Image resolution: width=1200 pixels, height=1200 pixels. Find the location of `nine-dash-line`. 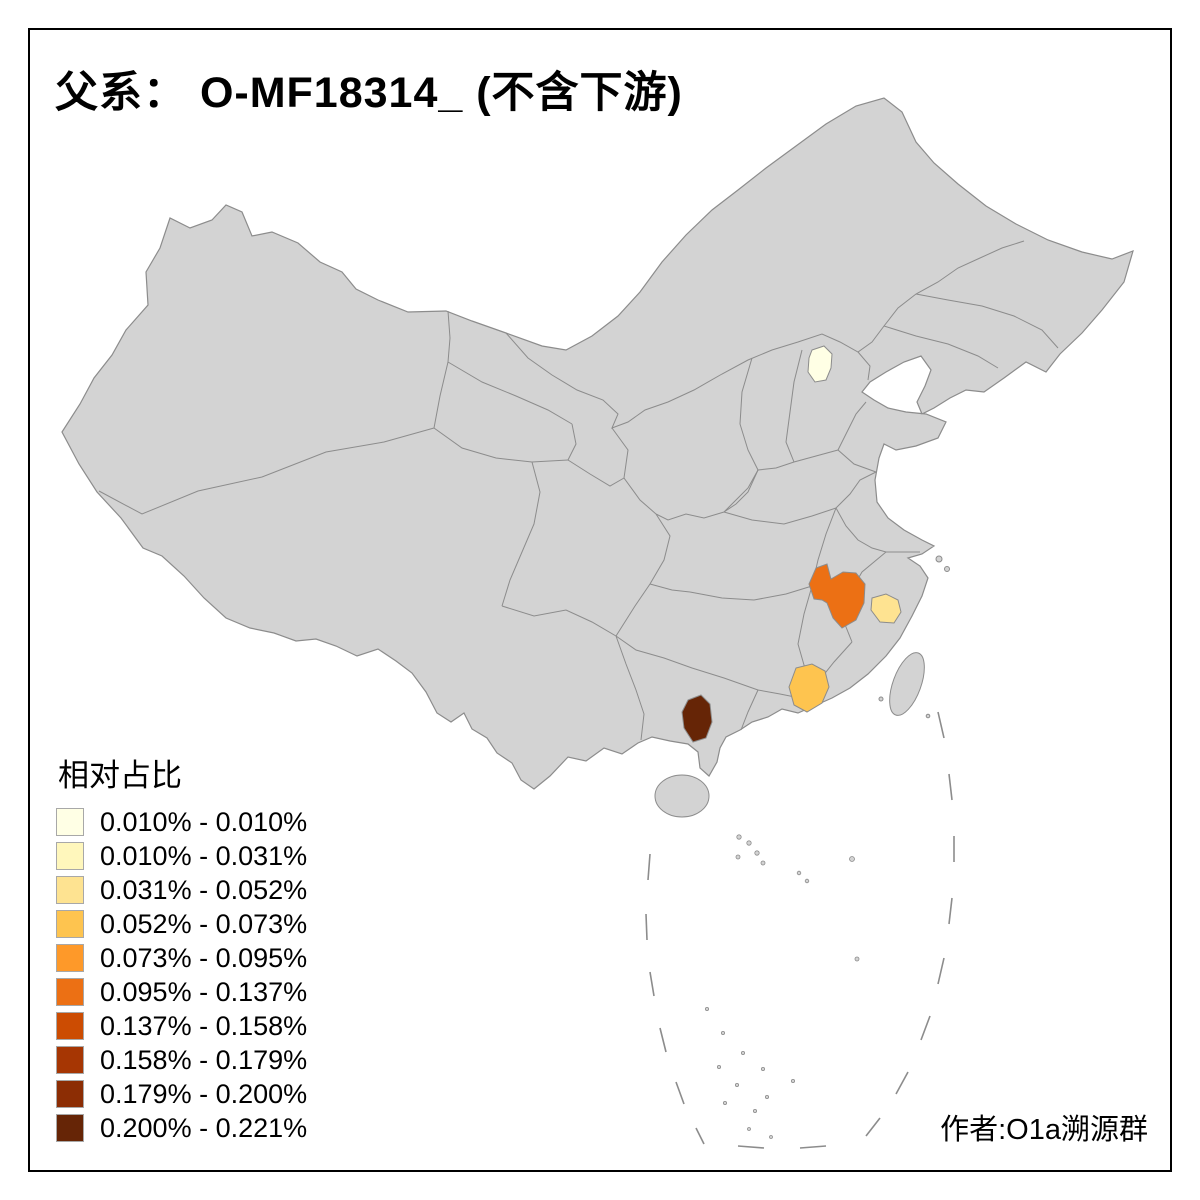

nine-dash-line is located at coordinates (800, 930).